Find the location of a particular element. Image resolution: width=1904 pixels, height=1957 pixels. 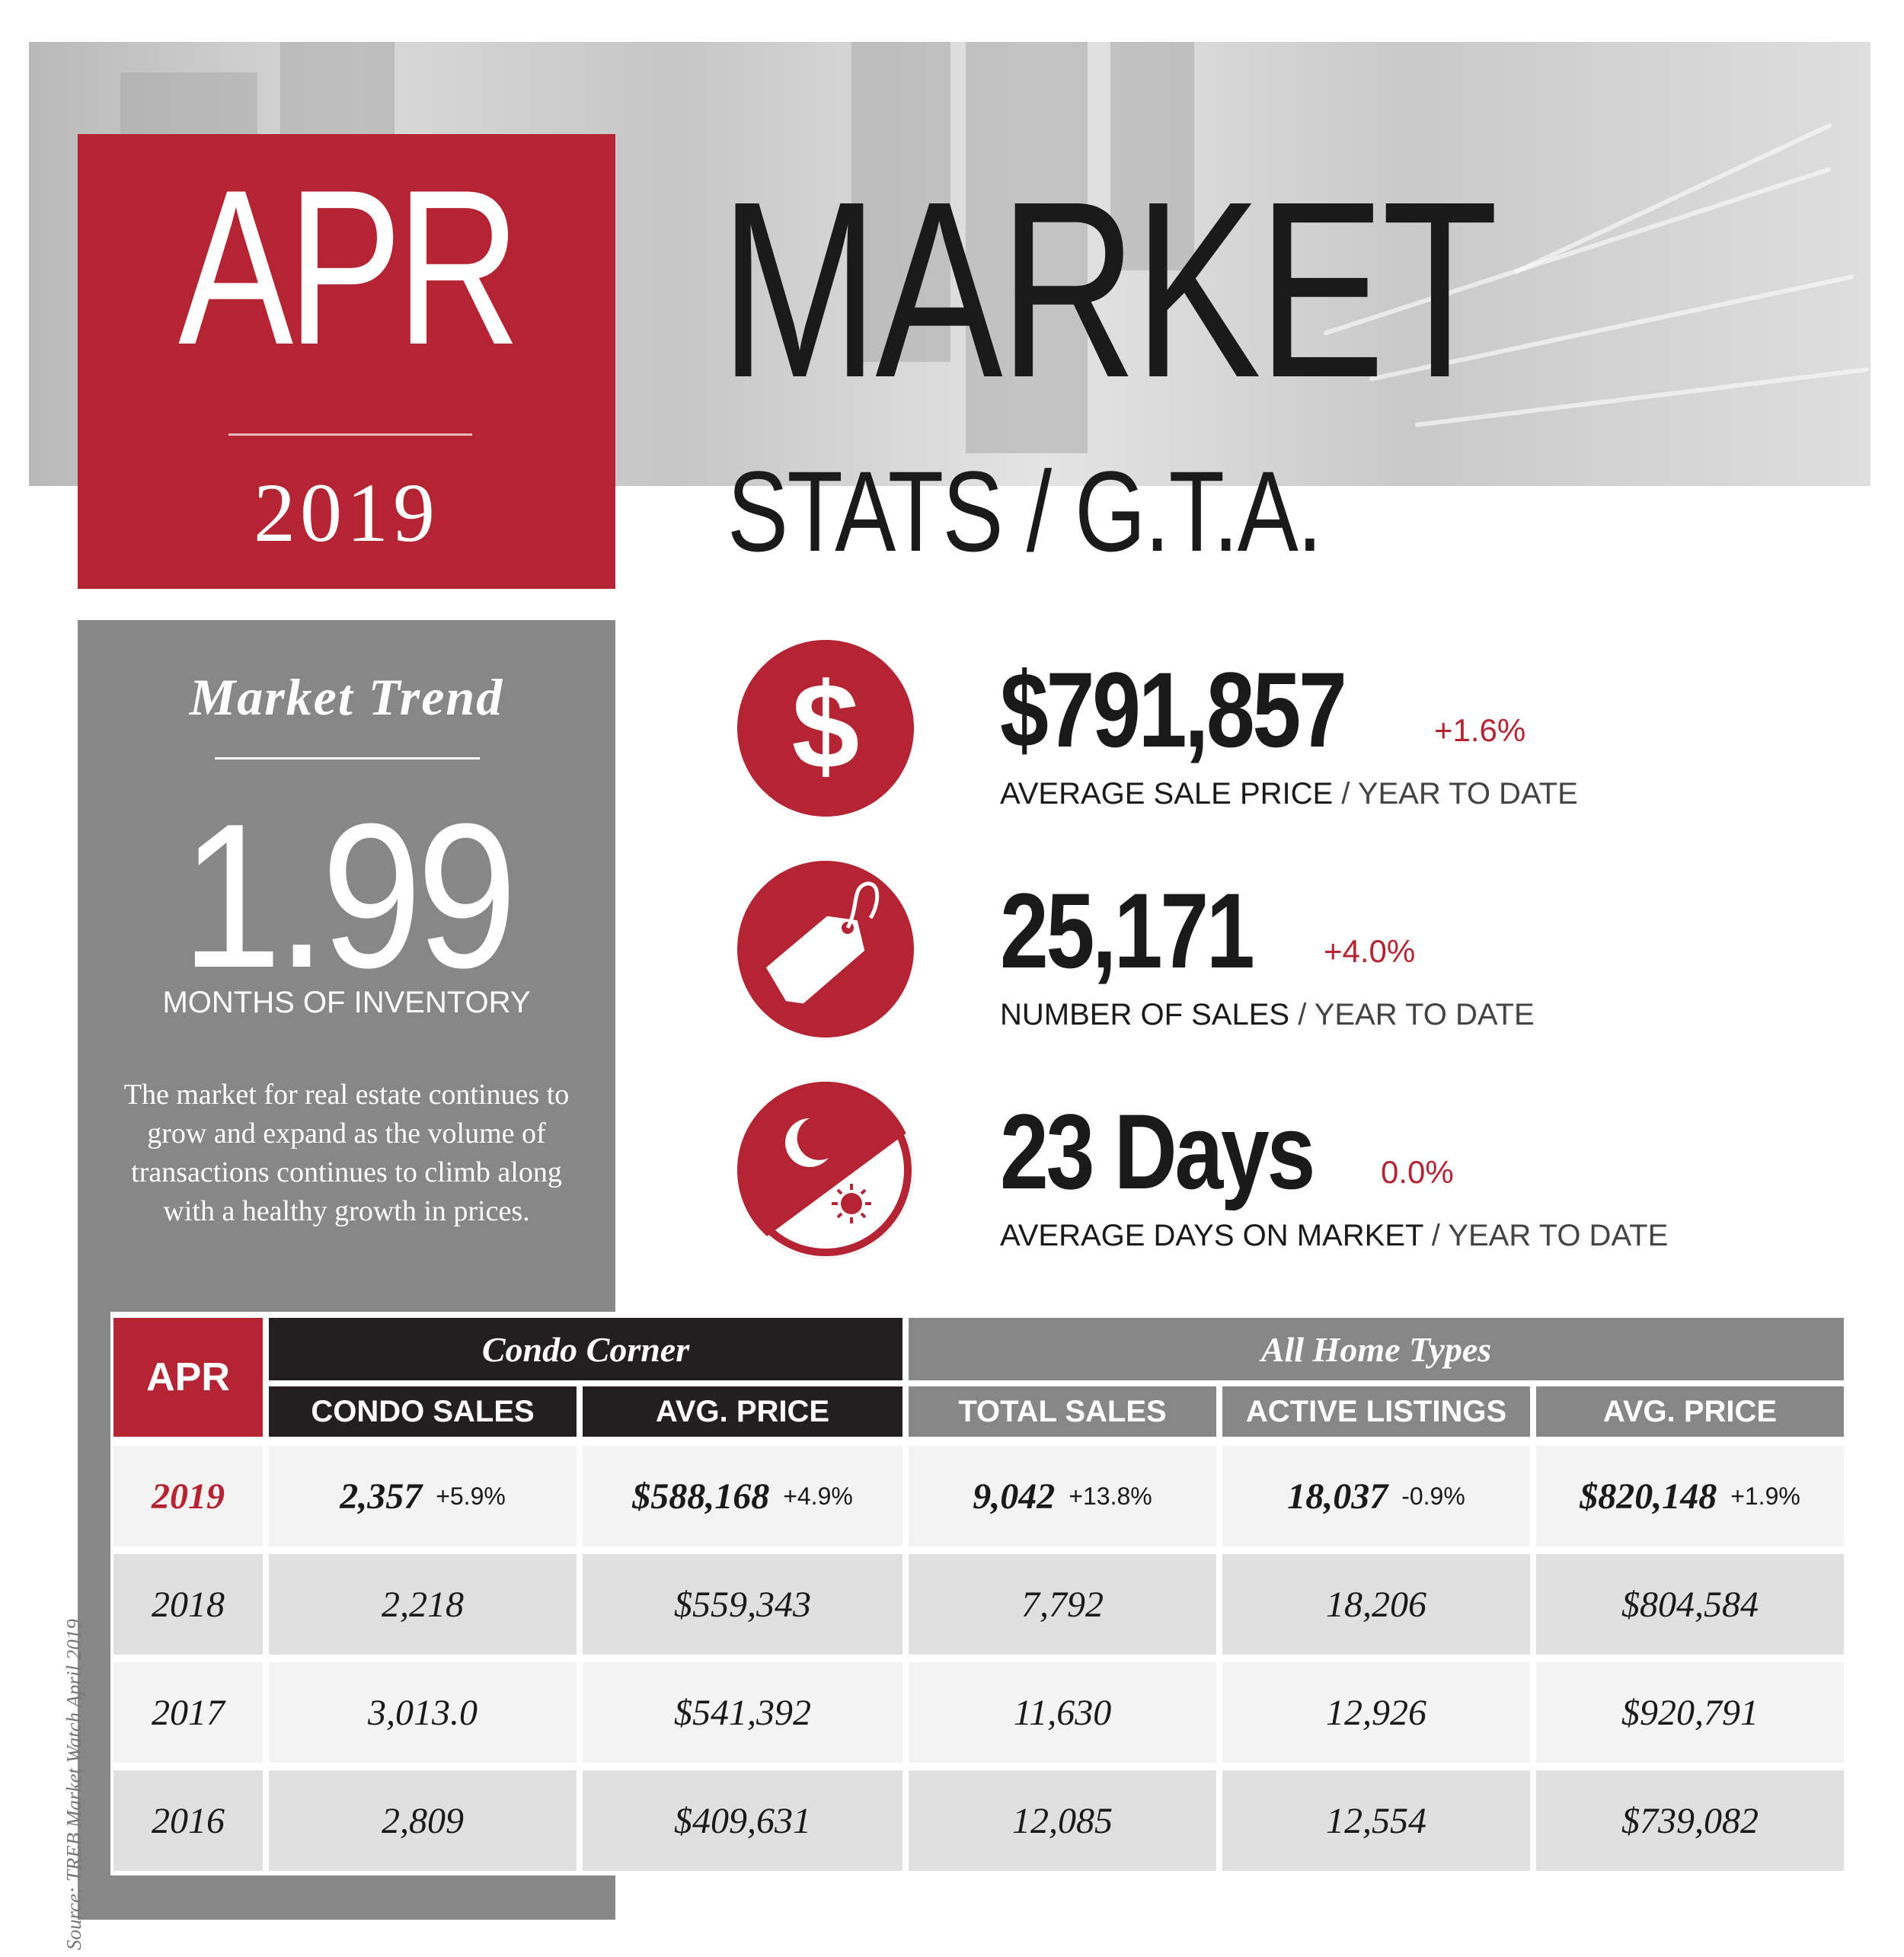

kpi-label: AVERAGE DAYS ON MARKET / YEAR TO DATE is located at coordinates (1335, 1235).